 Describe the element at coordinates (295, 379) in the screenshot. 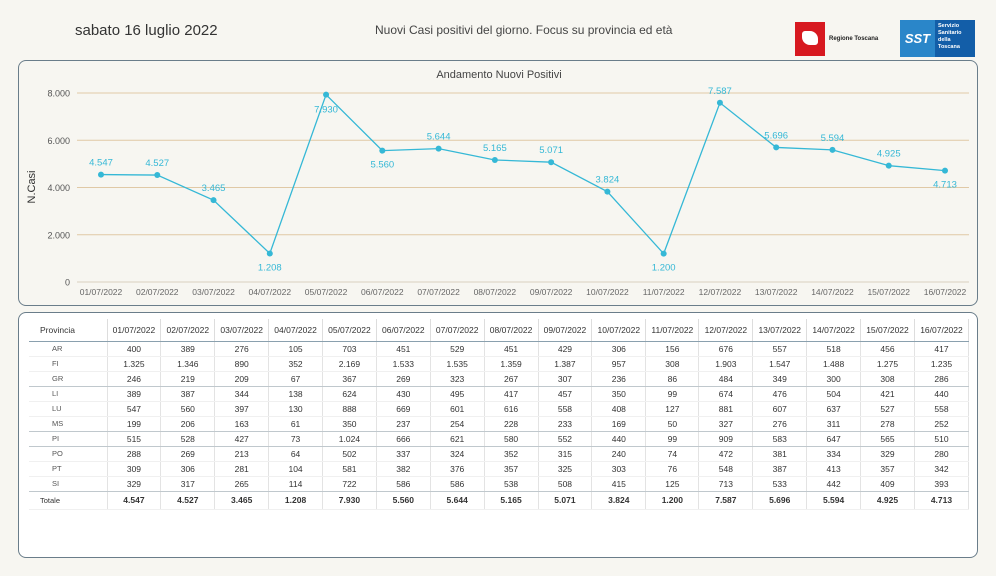

I see `table-cell: 67` at that location.